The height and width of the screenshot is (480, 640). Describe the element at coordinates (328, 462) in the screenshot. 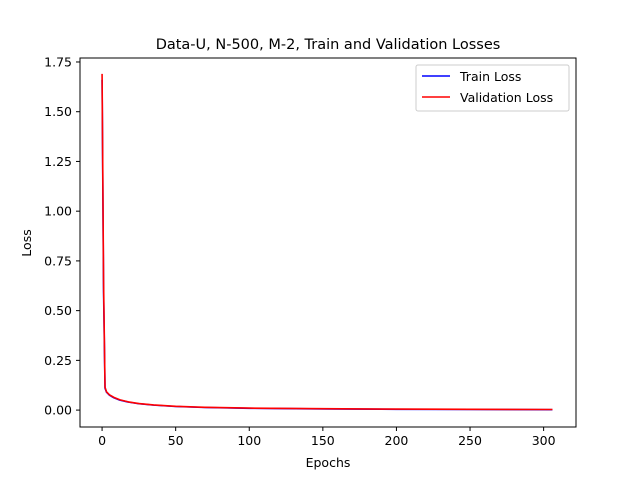

I see `x-axis-label: Epochs` at that location.